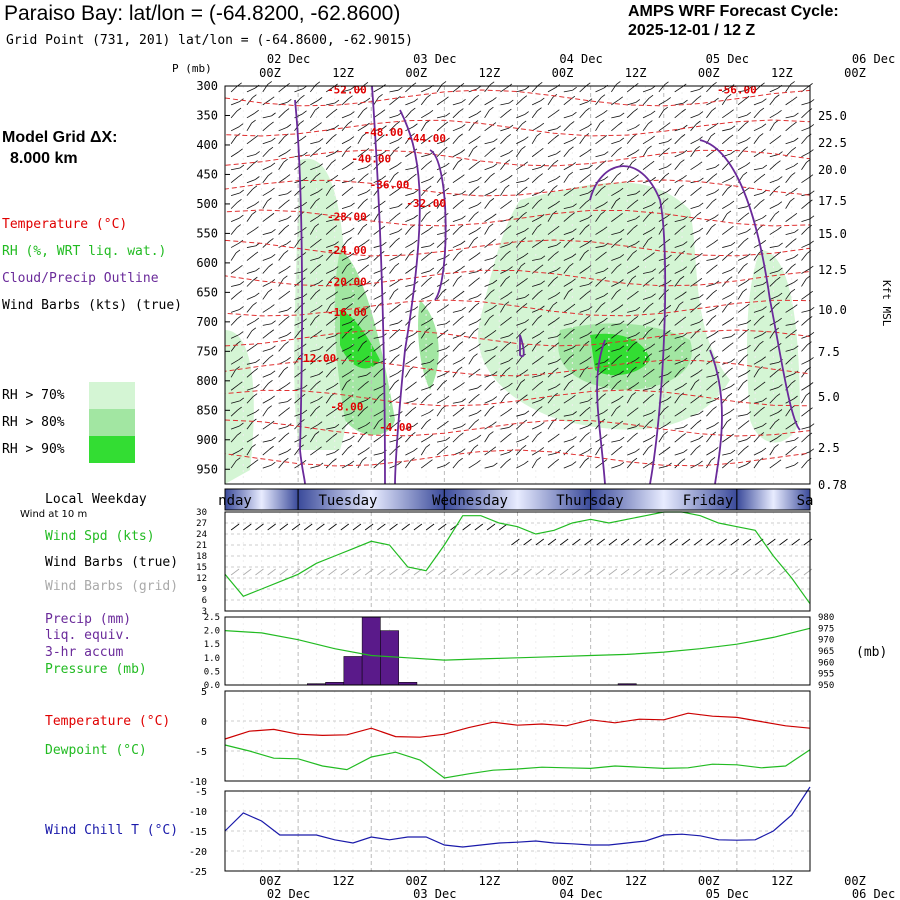  Describe the element at coordinates (201, 524) in the screenshot. I see `wind-tick: 27` at that location.